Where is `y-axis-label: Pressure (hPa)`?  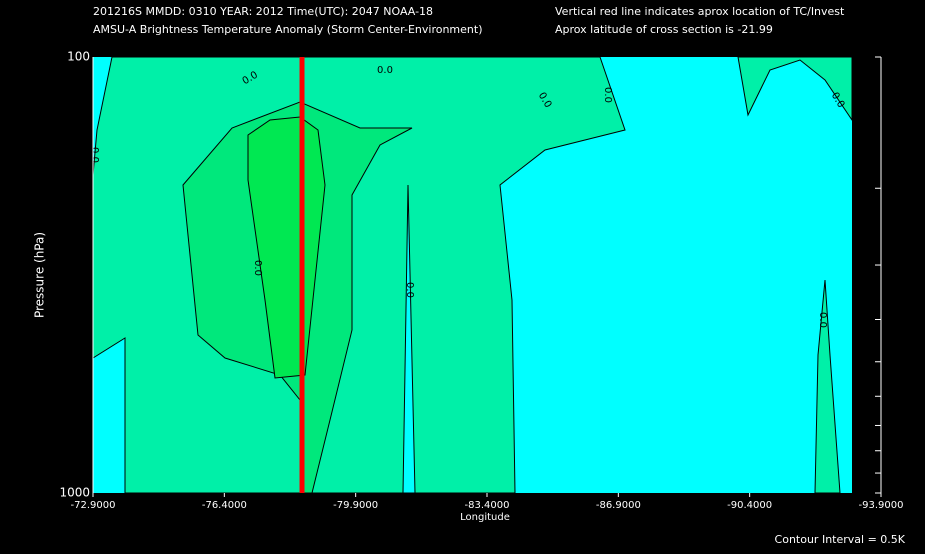 y-axis-label: Pressure (hPa) is located at coordinates (40, 275).